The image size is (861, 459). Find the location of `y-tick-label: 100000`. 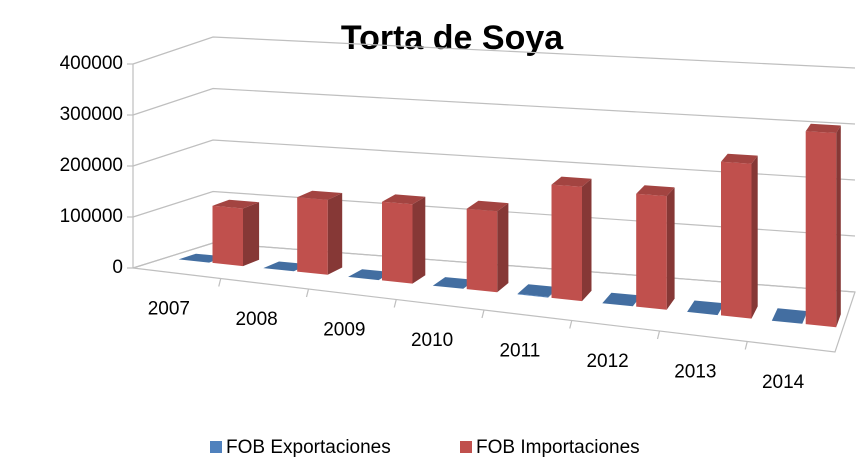

y-tick-label: 100000 is located at coordinates (91, 216).